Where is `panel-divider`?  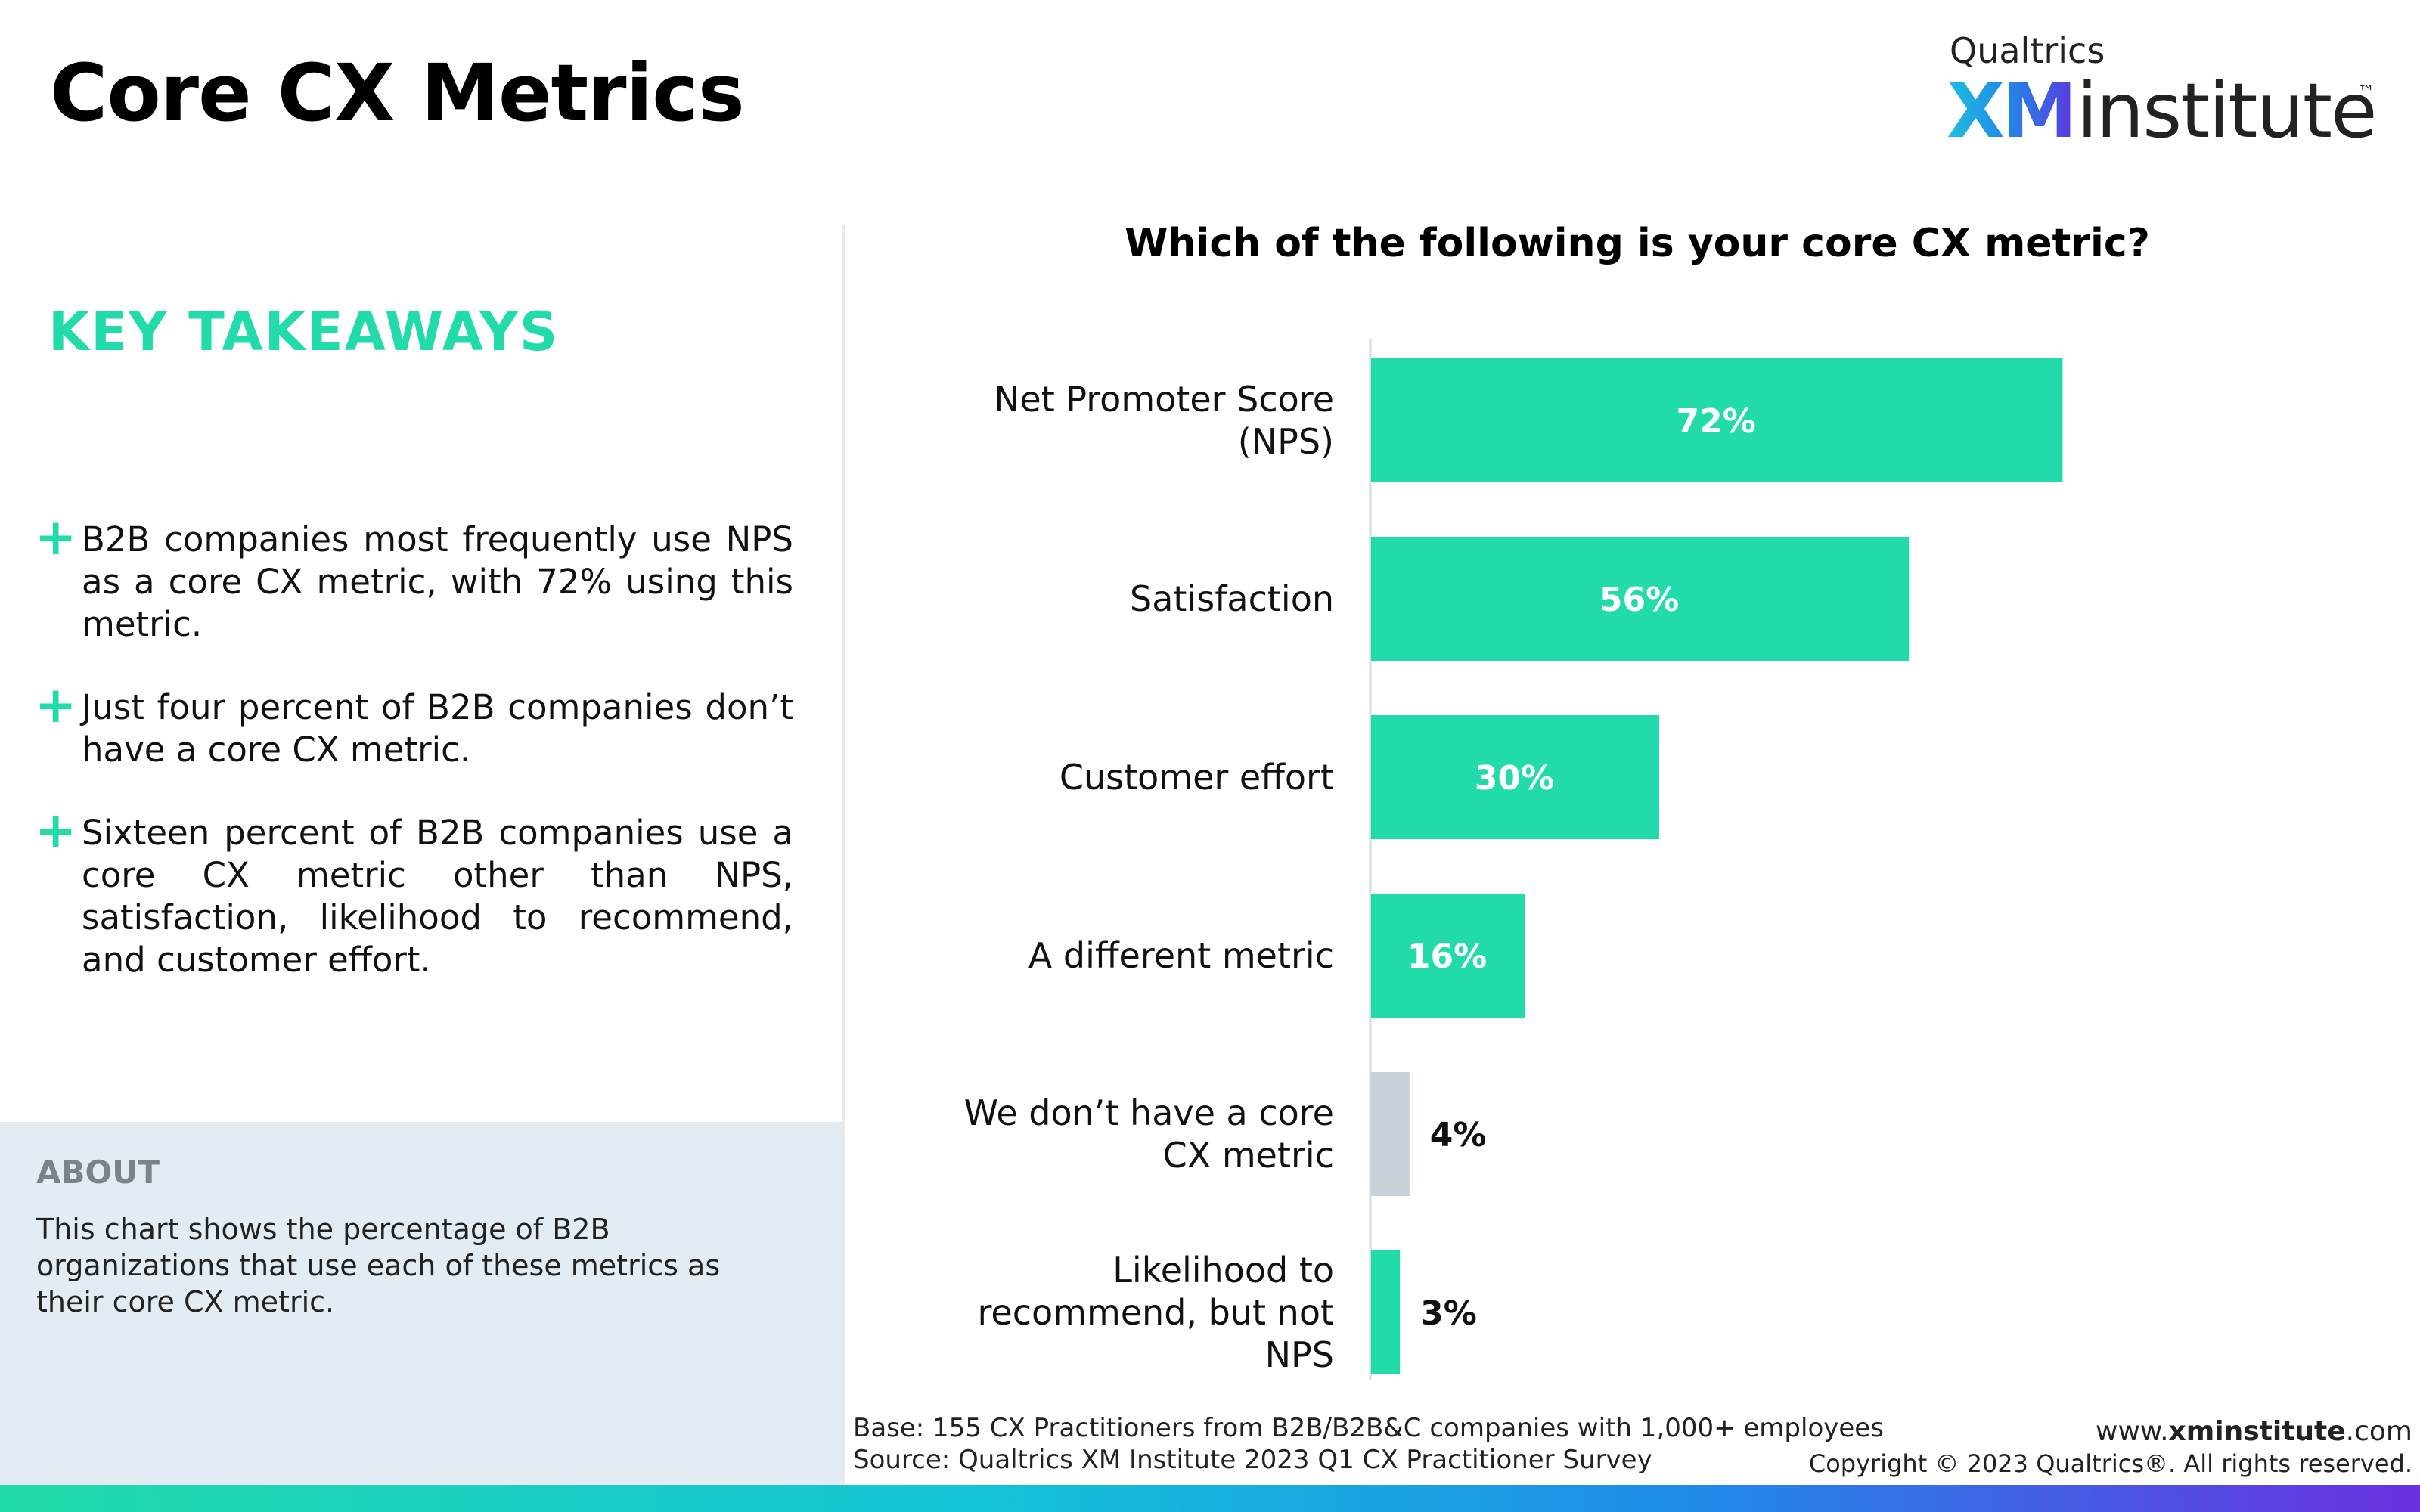
panel-divider is located at coordinates (843, 855).